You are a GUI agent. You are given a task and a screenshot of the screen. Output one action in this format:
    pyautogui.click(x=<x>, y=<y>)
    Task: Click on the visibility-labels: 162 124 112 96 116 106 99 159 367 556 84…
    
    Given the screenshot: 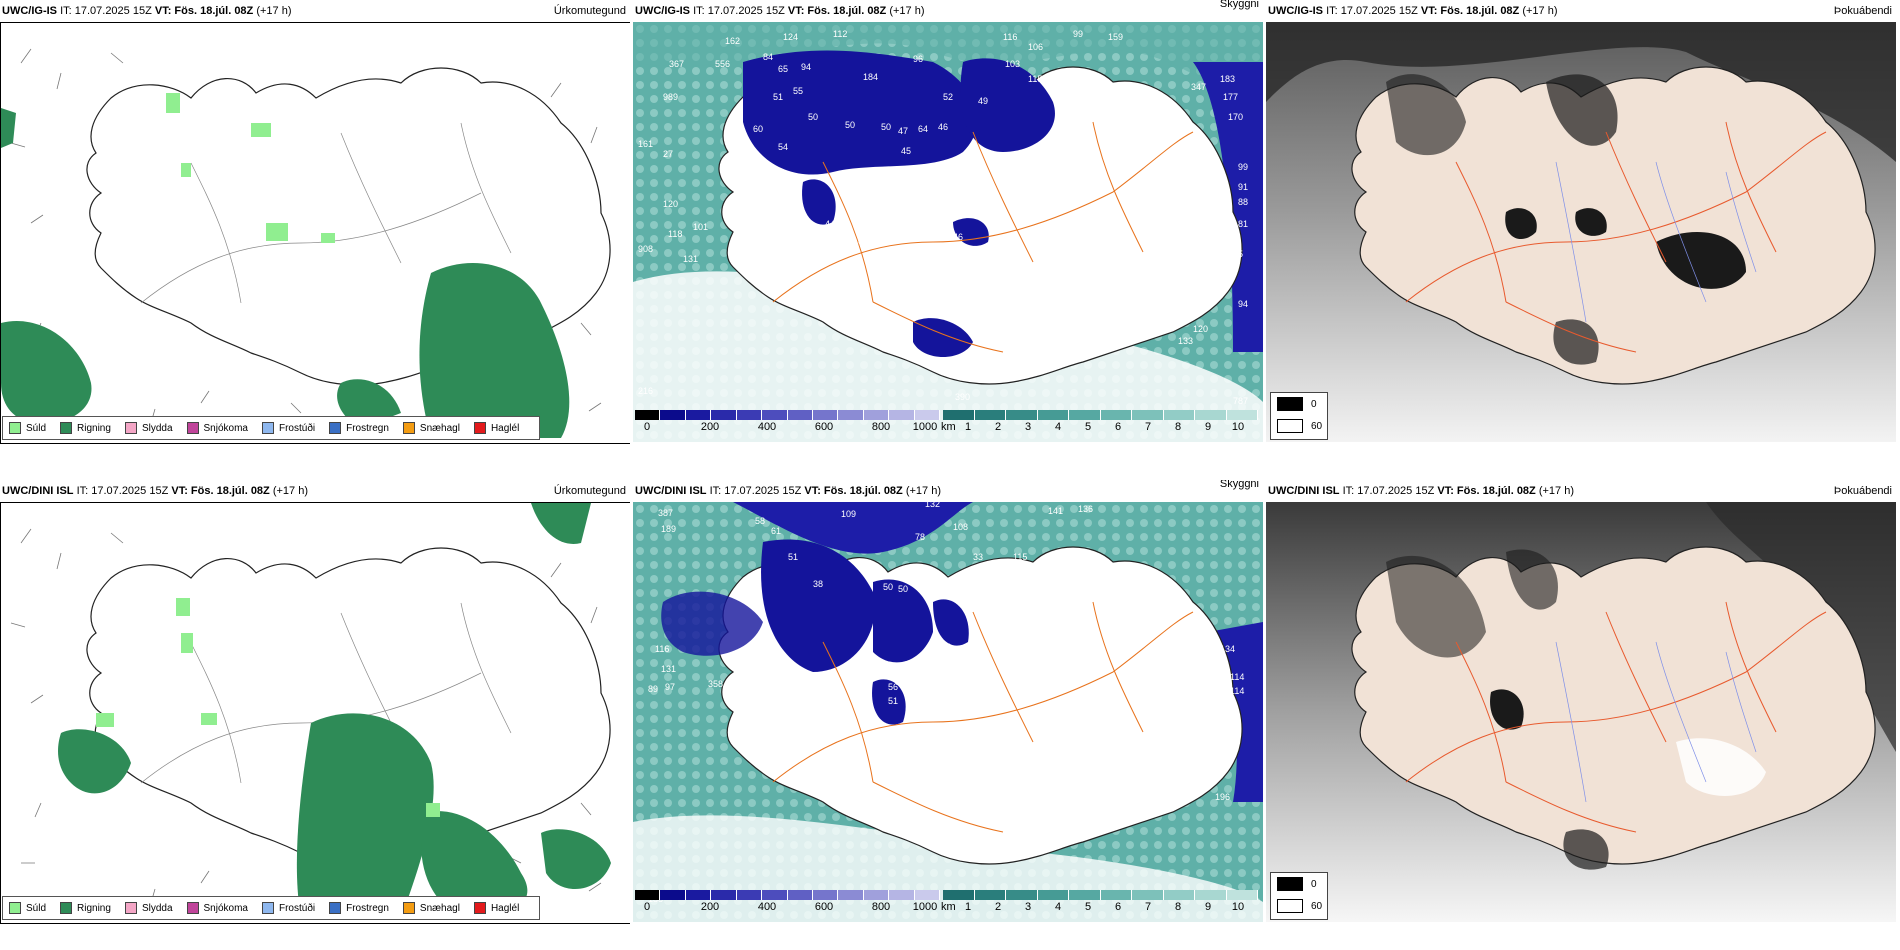 What is the action you would take?
    pyautogui.click(x=943, y=217)
    